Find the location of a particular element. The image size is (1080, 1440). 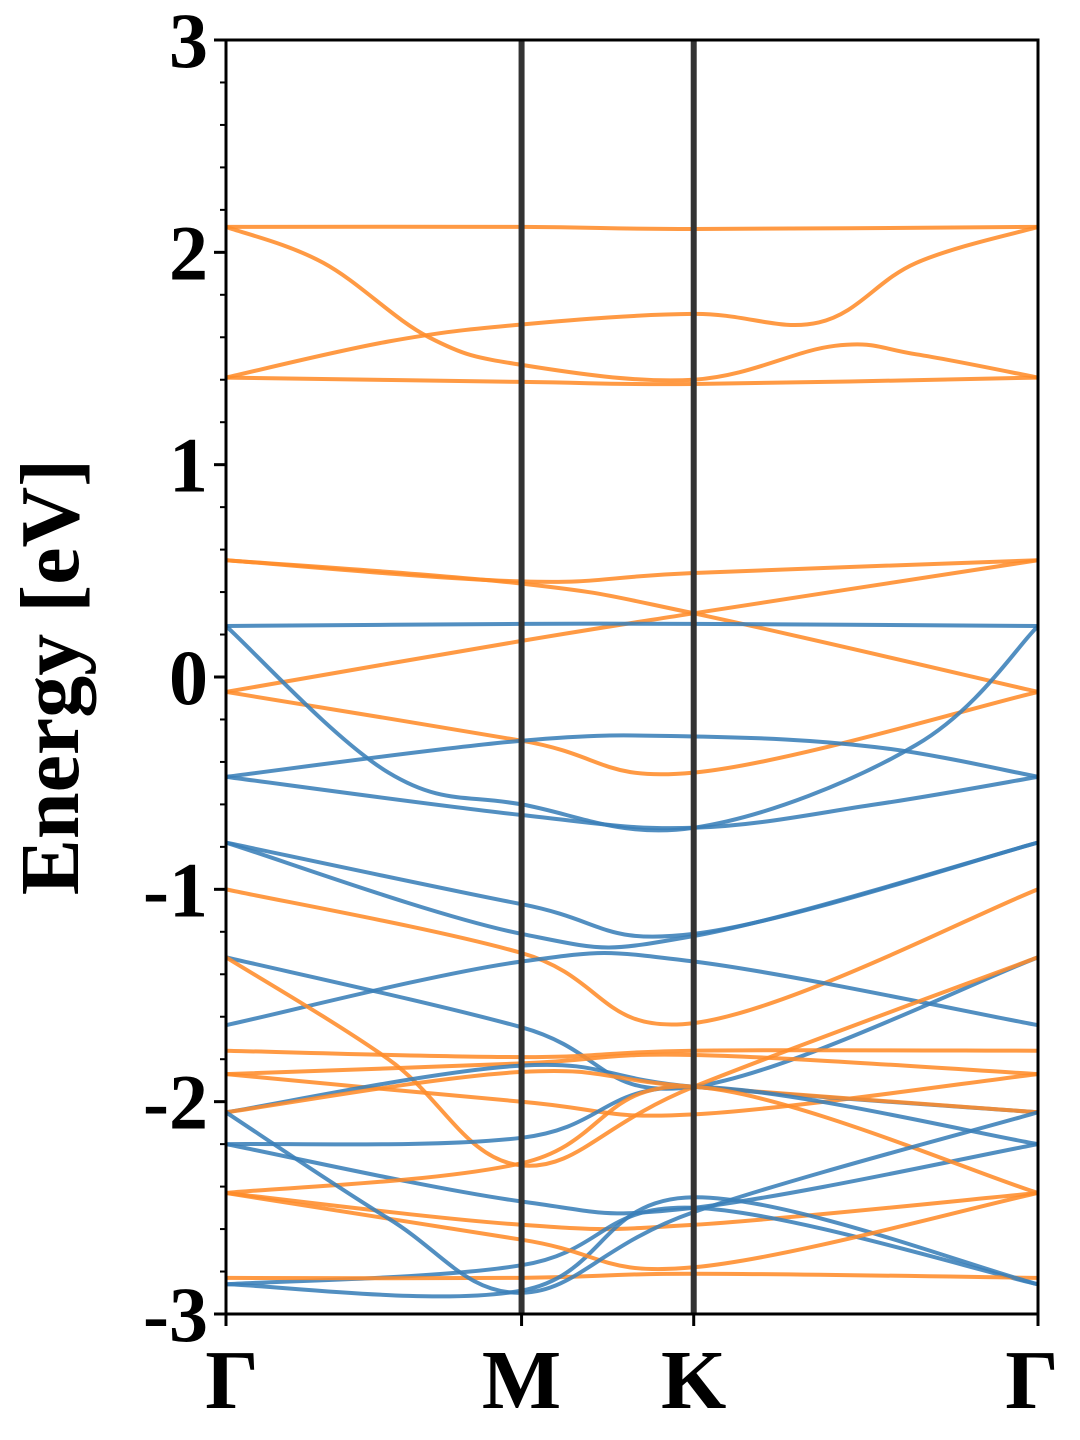

y-tick-labels: -3 -2 -1 0 1 2 3 is located at coordinates (175, 679).